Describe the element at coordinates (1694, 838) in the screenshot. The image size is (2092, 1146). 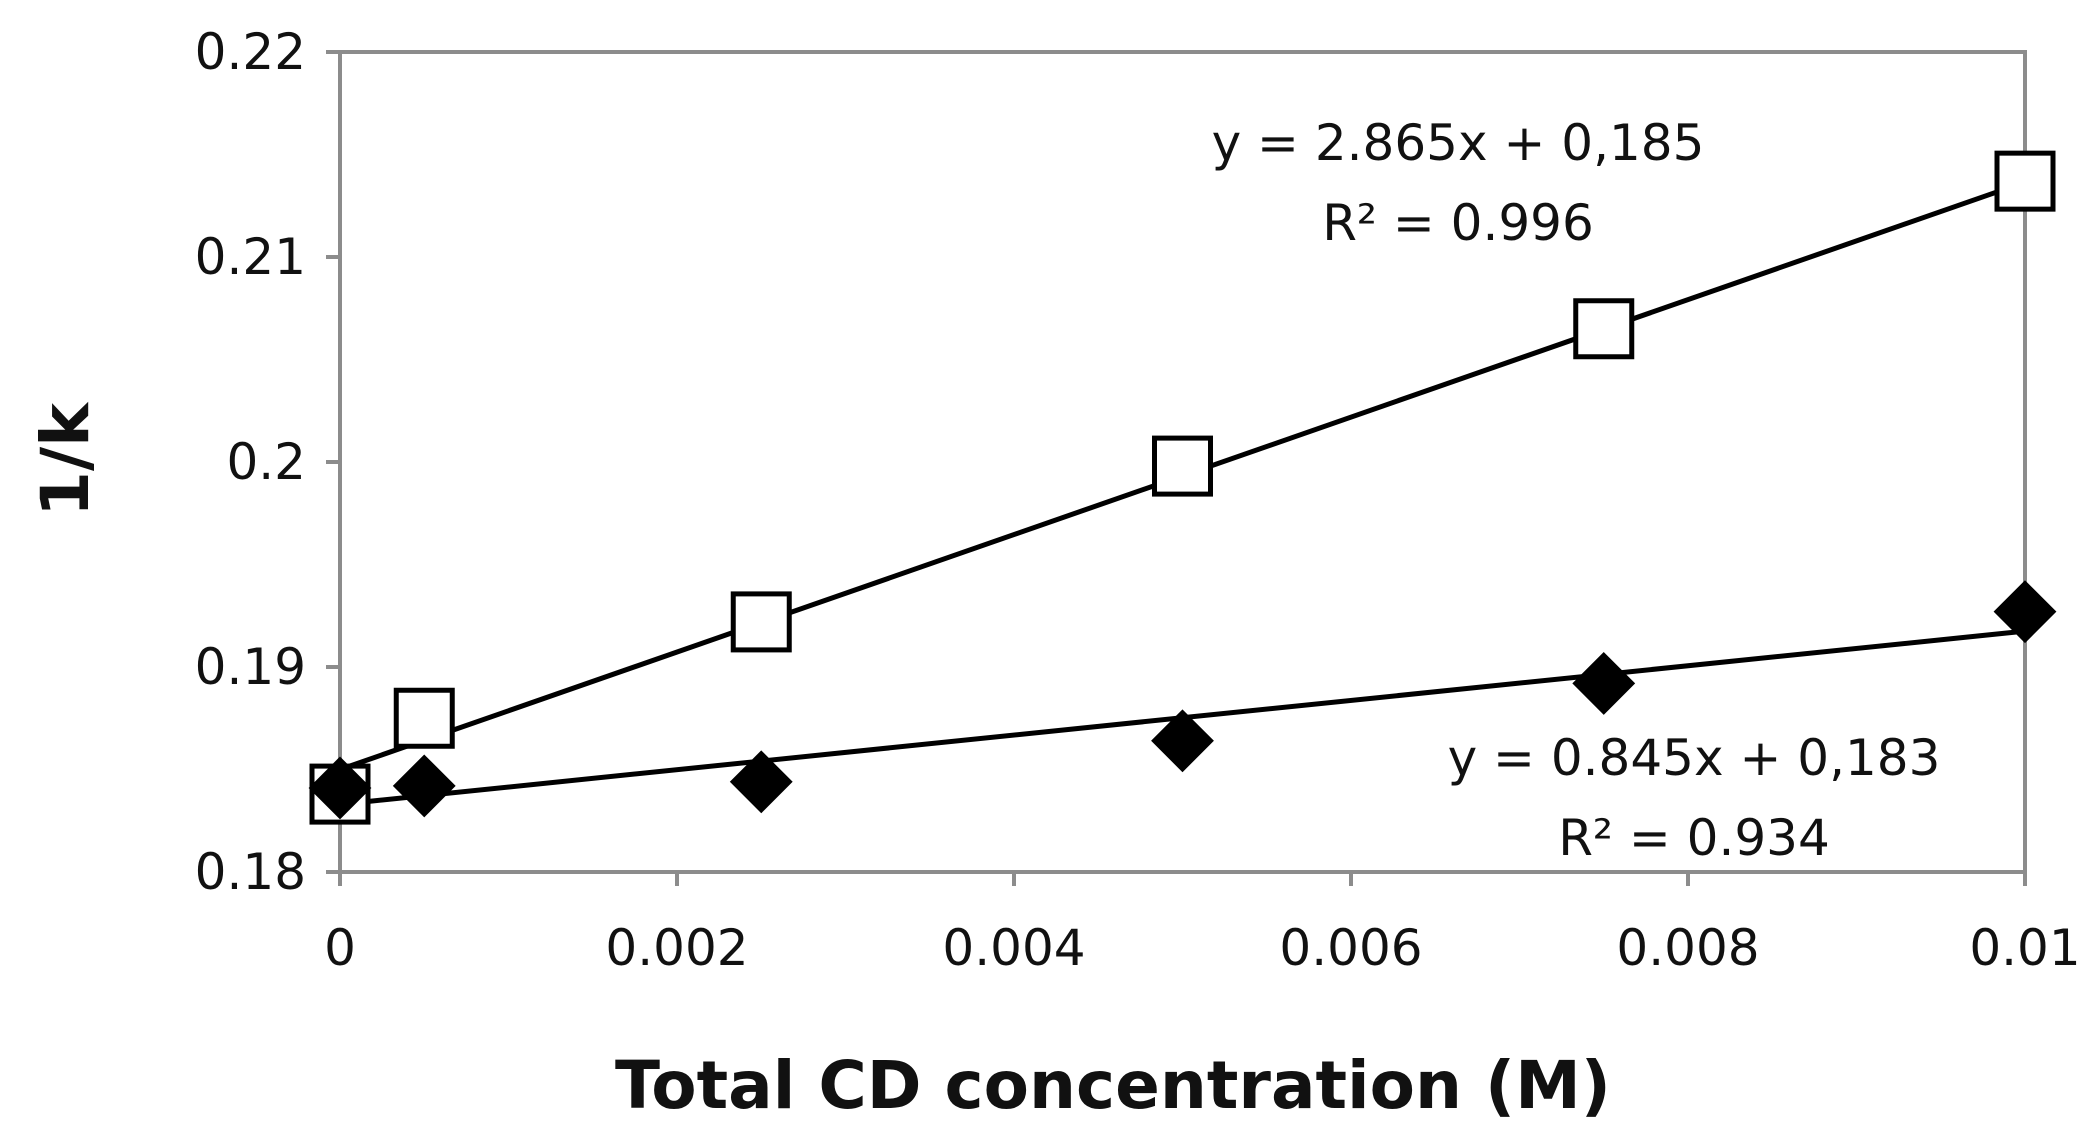
I see `series-2-r2: R² = 0.934` at that location.